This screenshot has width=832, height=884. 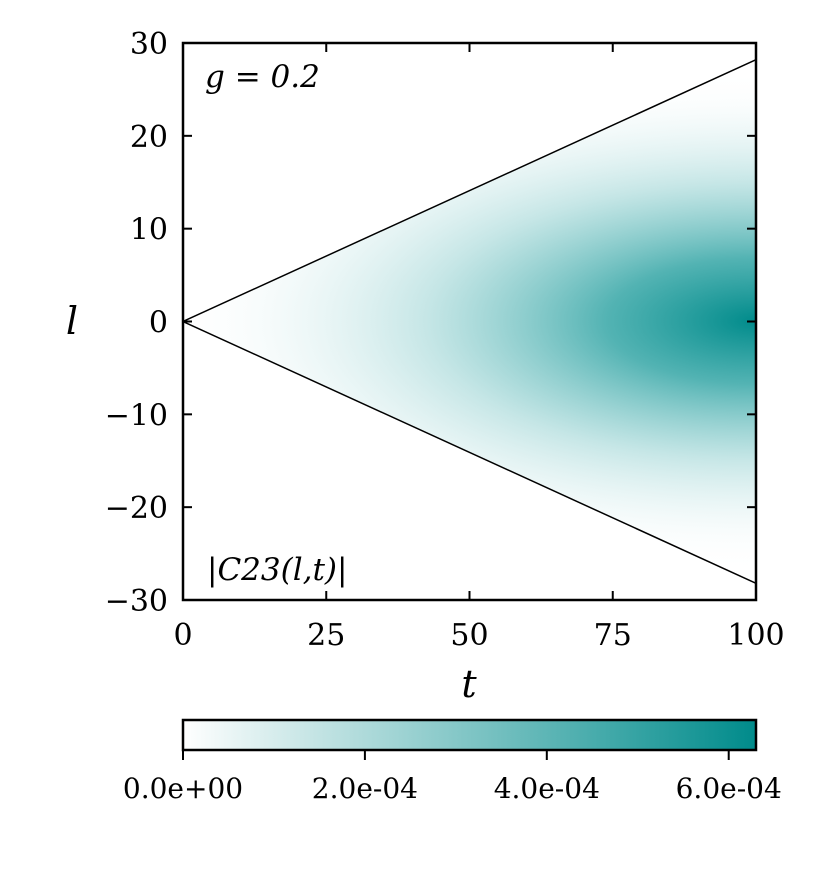 What do you see at coordinates (755, 635) in the screenshot?
I see `x-tick-label: 100` at bounding box center [755, 635].